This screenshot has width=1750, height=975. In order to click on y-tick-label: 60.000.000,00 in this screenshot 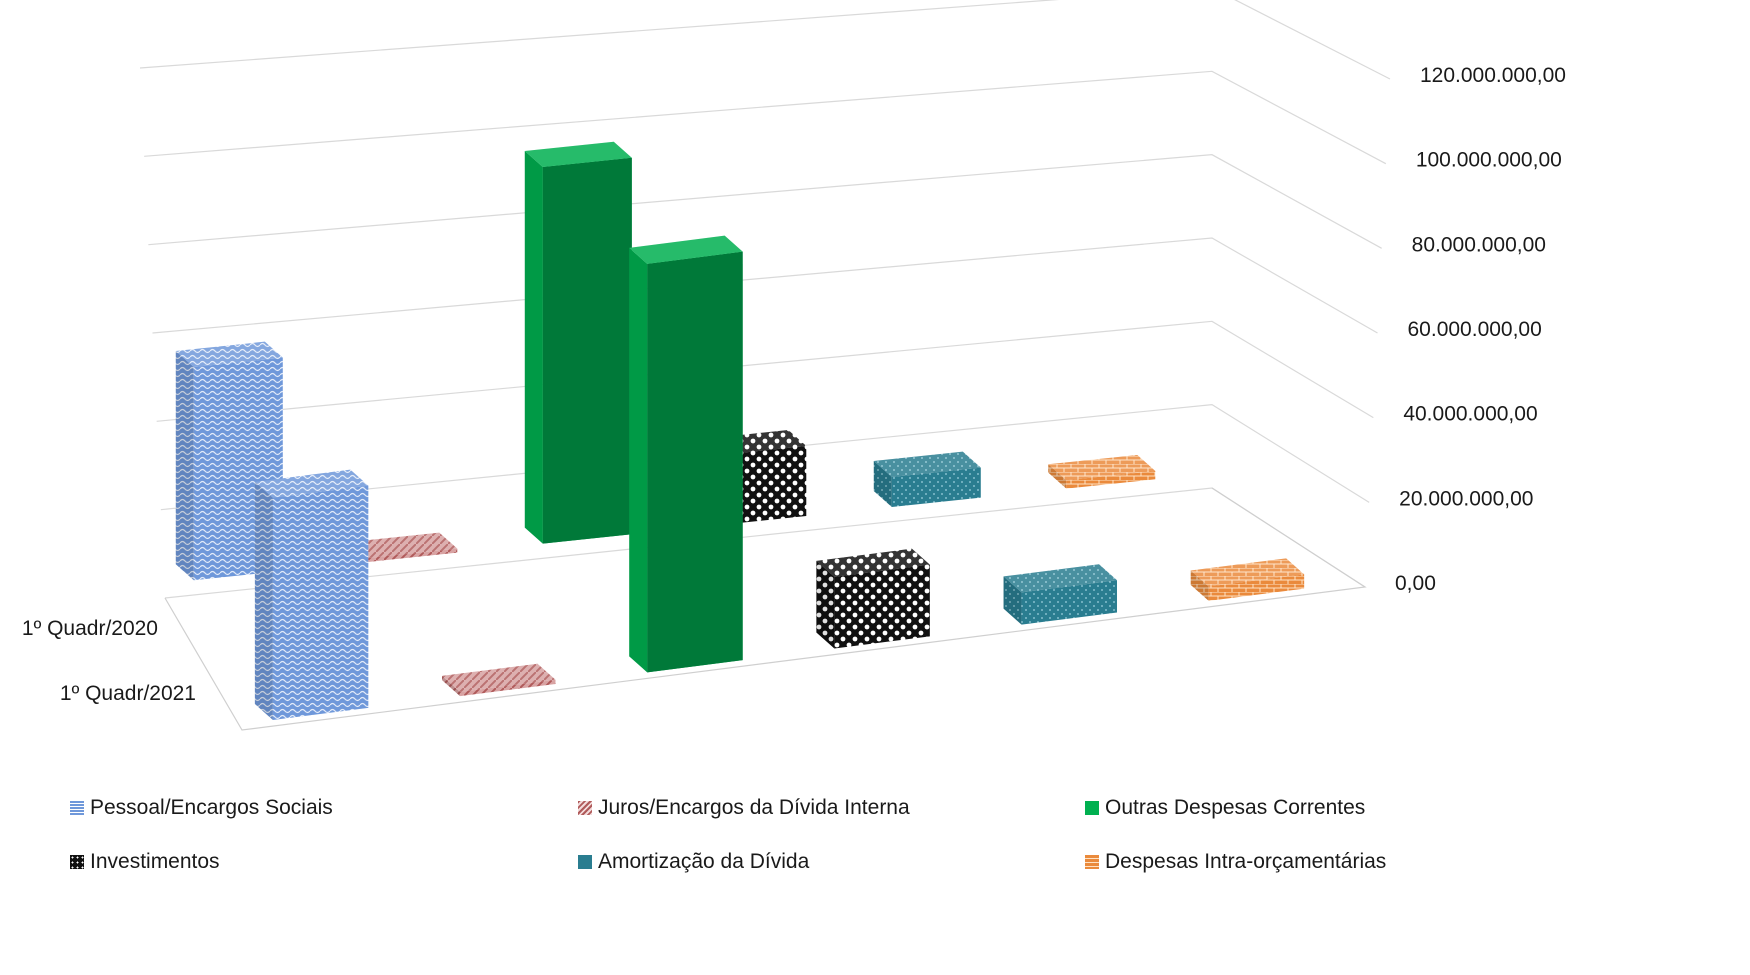, I will do `click(1475, 329)`.